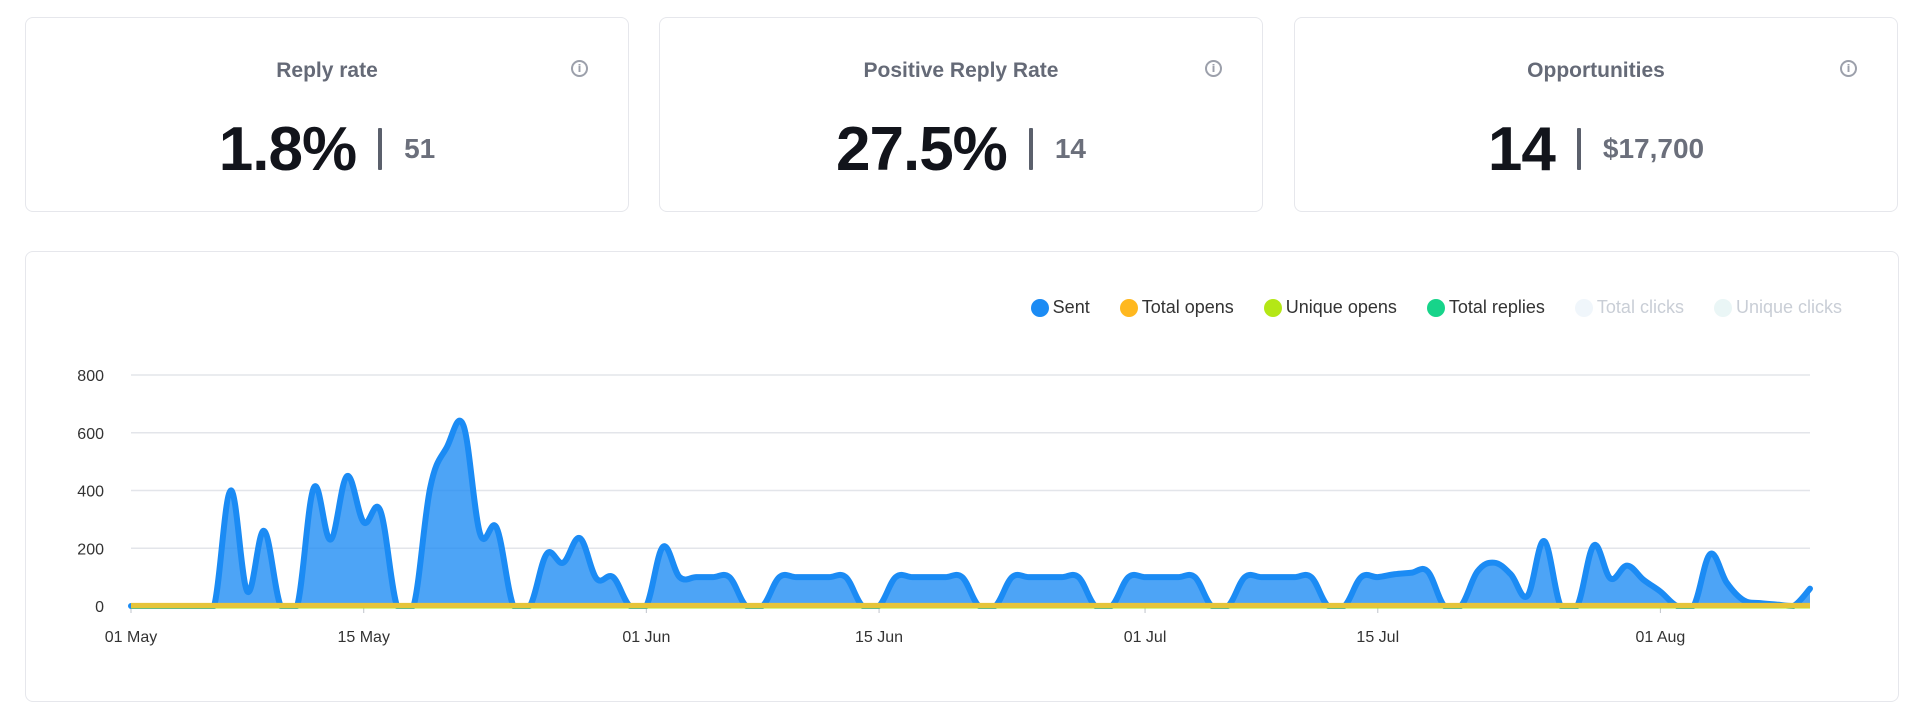  I want to click on legend-label: Sent, so click(1071, 307).